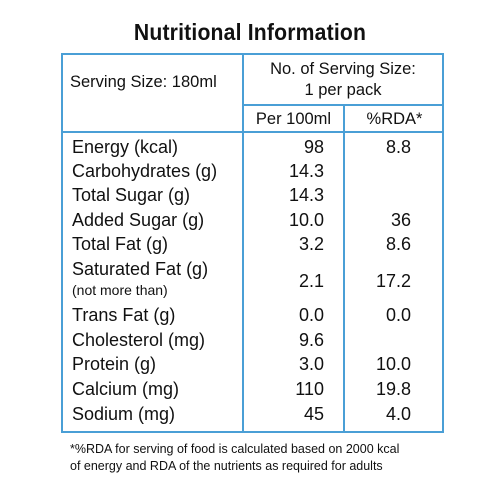  Describe the element at coordinates (126, 389) in the screenshot. I see `row-label: Calcium (mg)` at that location.